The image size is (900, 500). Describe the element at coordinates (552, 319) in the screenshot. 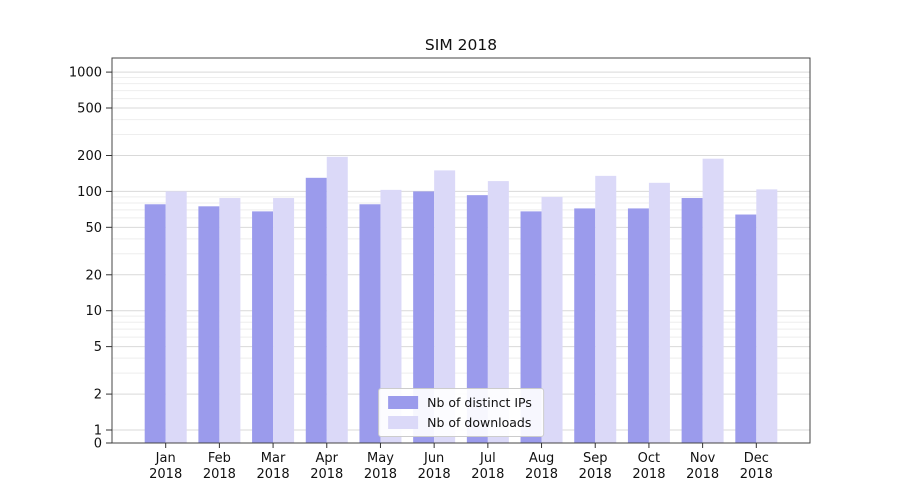

I see `bar-downloads-aug` at that location.